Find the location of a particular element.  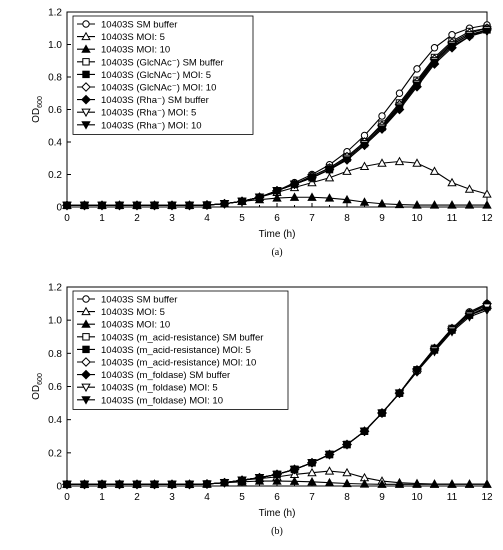

legend-entry-label: 10403S SM buffer is located at coordinates (139, 300).